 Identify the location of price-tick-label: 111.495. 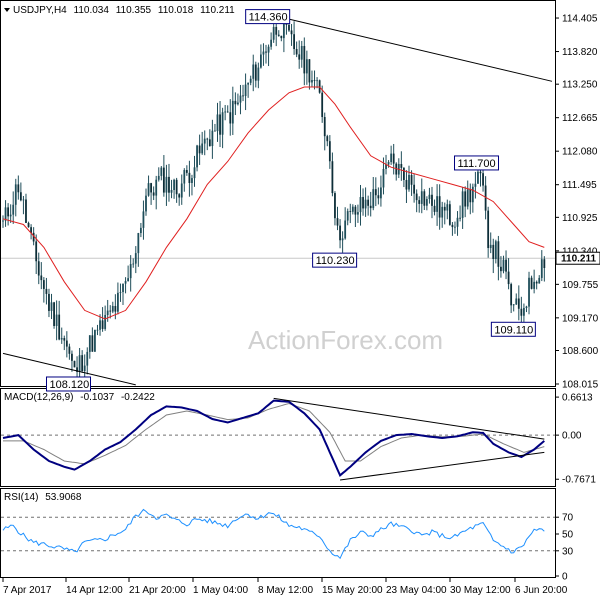
(579, 185).